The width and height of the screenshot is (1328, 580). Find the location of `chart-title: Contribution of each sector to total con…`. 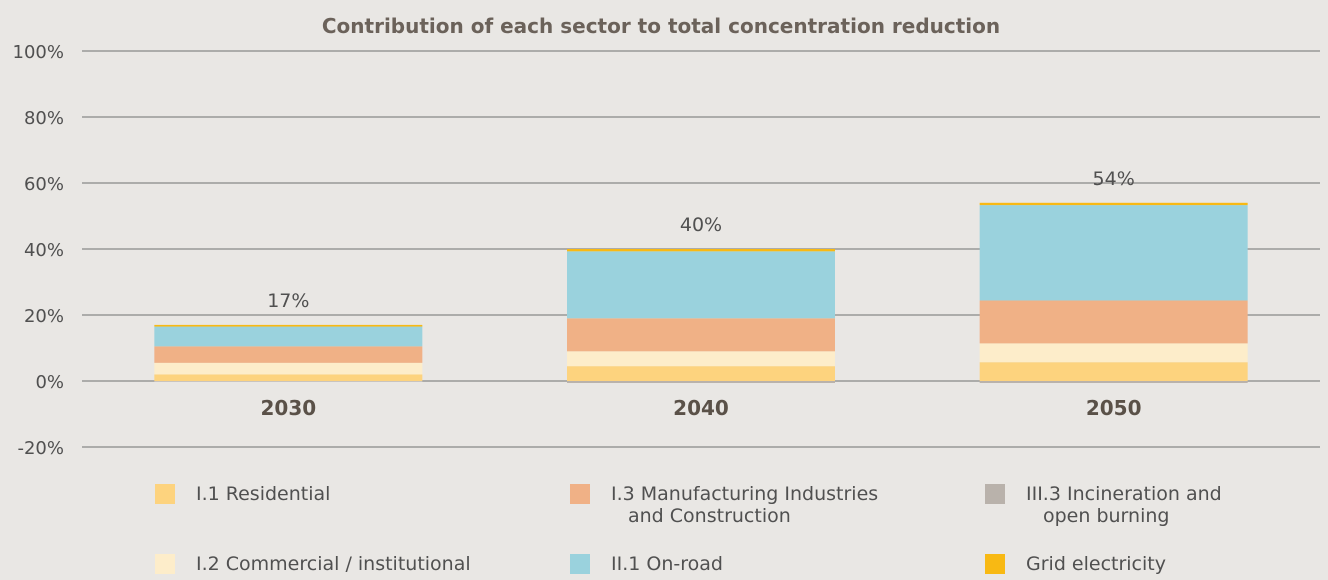

chart-title: Contribution of each sector to total con… is located at coordinates (661, 26).